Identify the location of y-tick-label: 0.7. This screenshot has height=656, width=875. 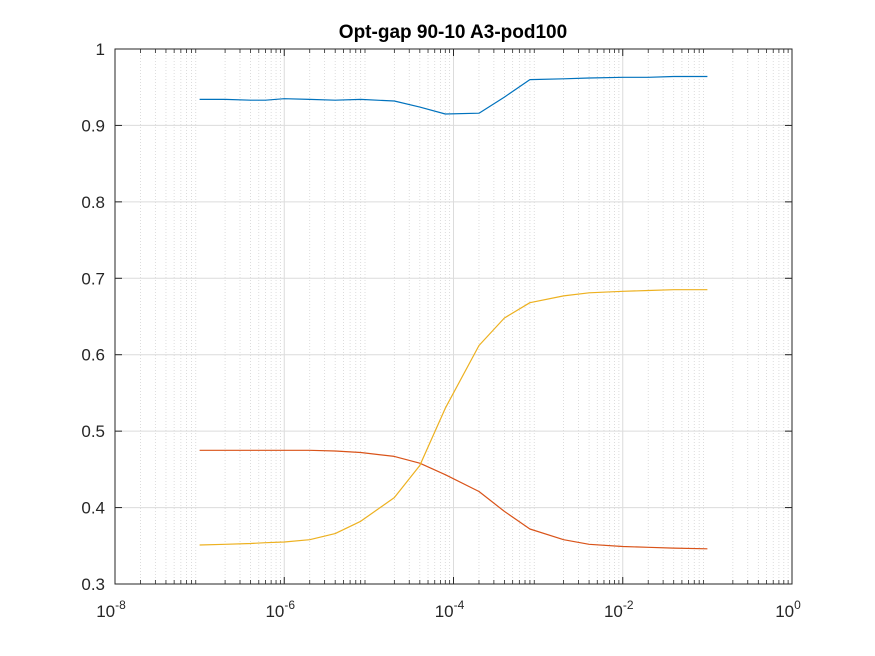
(93, 278).